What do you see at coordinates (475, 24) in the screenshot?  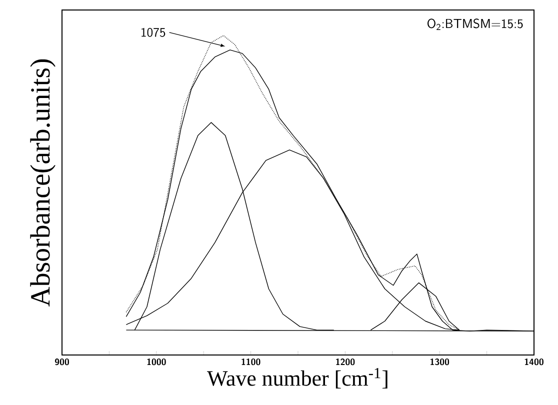 I see `text: O$_{2}$:BTMSM=15:5` at bounding box center [475, 24].